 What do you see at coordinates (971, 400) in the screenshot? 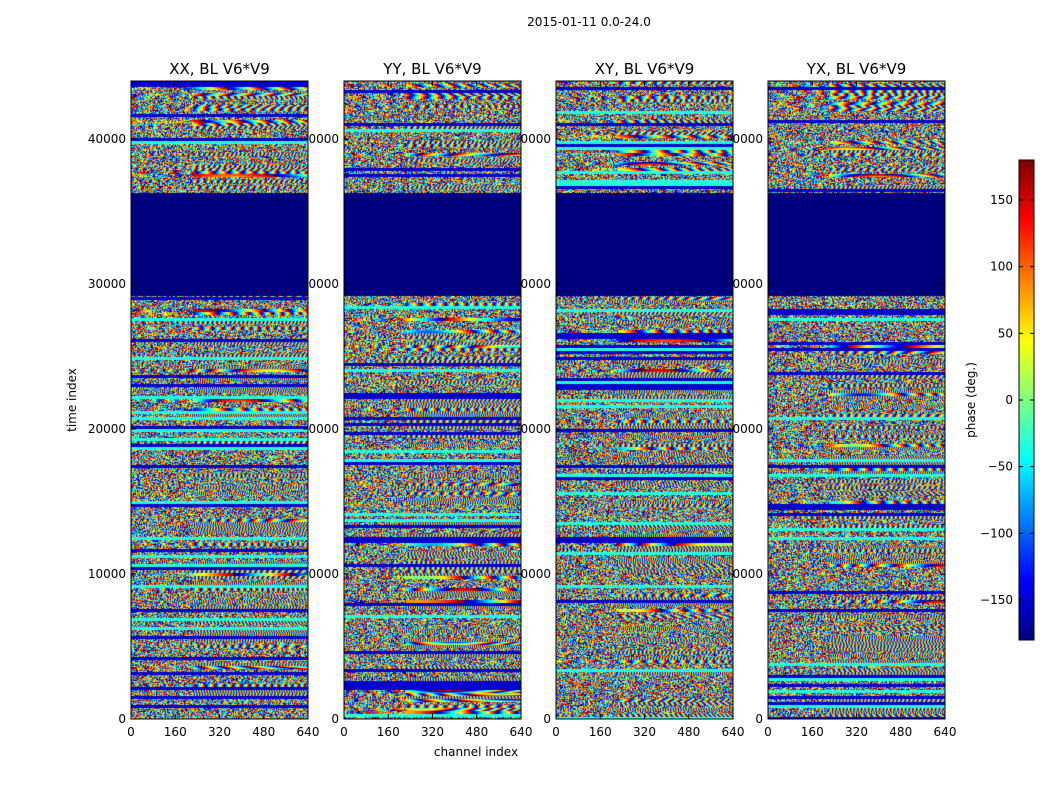
I see `colorbar-label: phase (deg.)` at bounding box center [971, 400].